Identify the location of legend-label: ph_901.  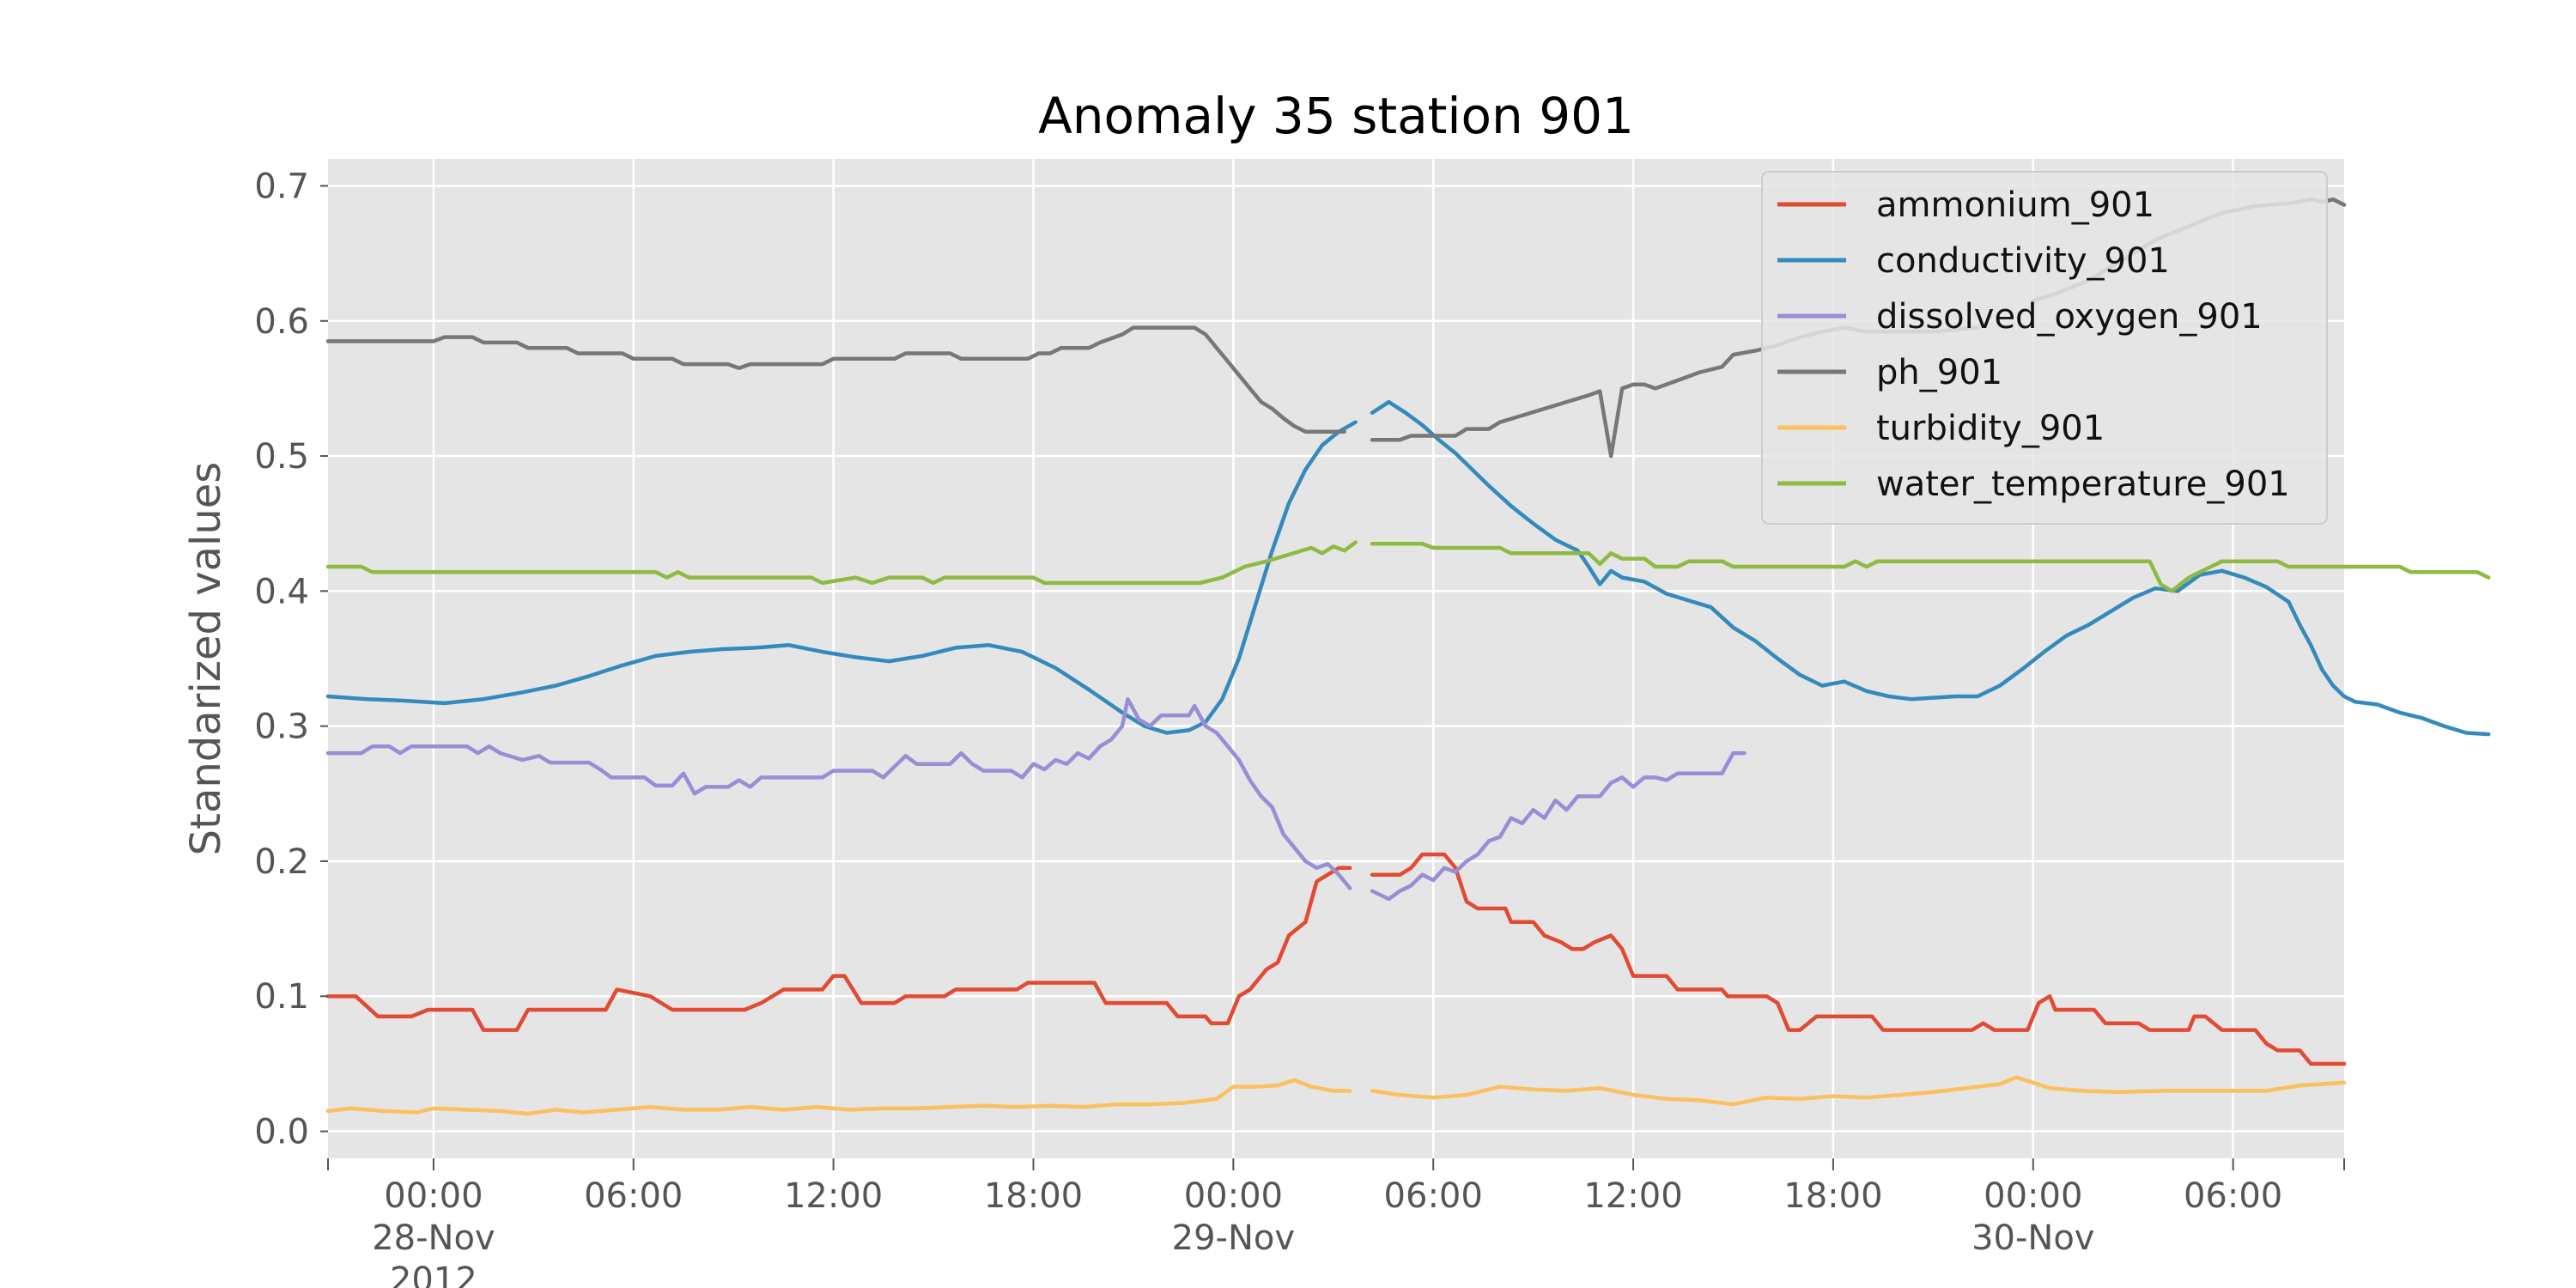
(1939, 372).